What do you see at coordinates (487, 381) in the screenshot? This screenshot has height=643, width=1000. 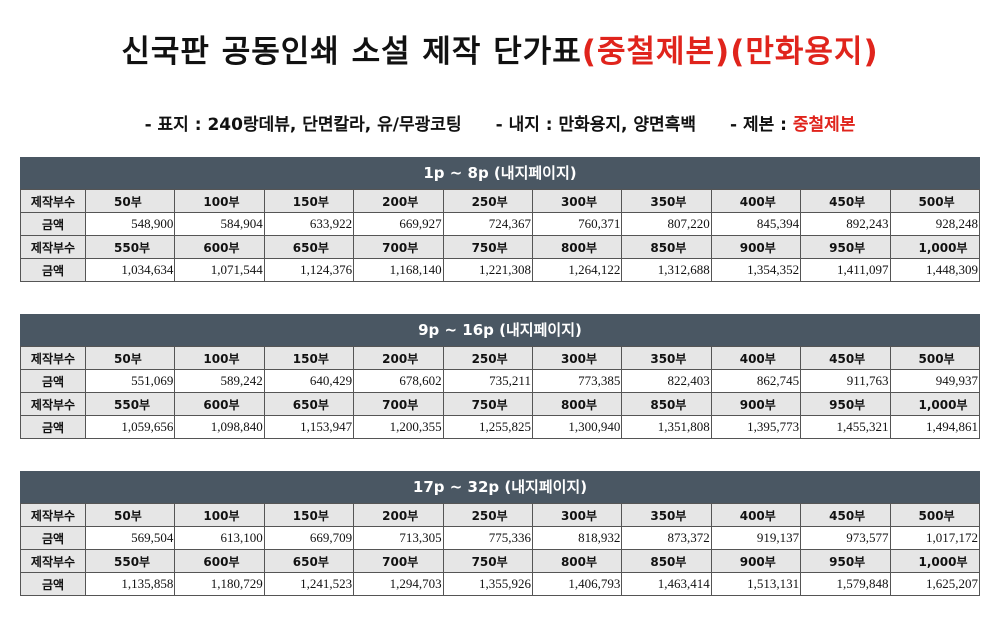 I see `price-cell: 735,211` at bounding box center [487, 381].